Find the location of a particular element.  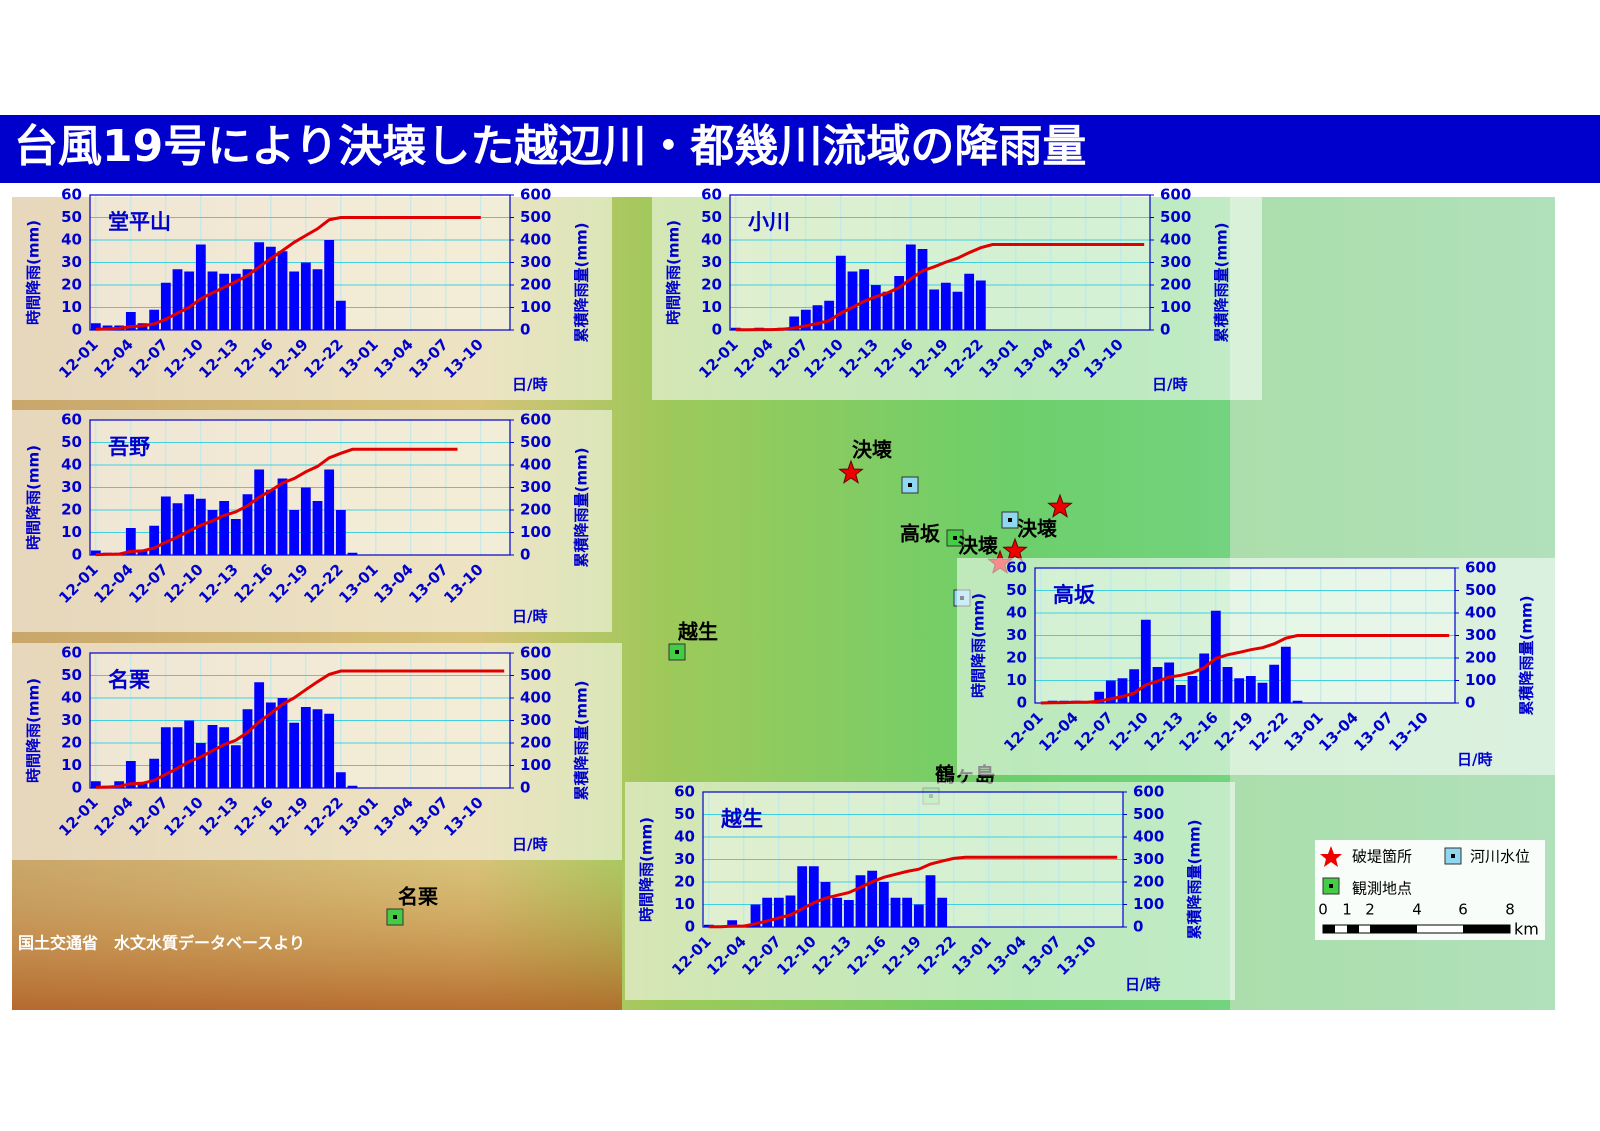

cumulative-line is located at coordinates (300, 729).